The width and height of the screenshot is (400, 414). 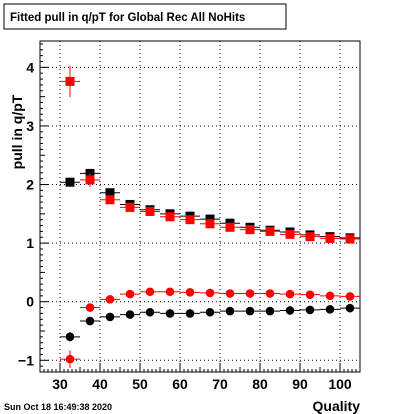 I want to click on x-tick-label: 80, so click(x=260, y=384).